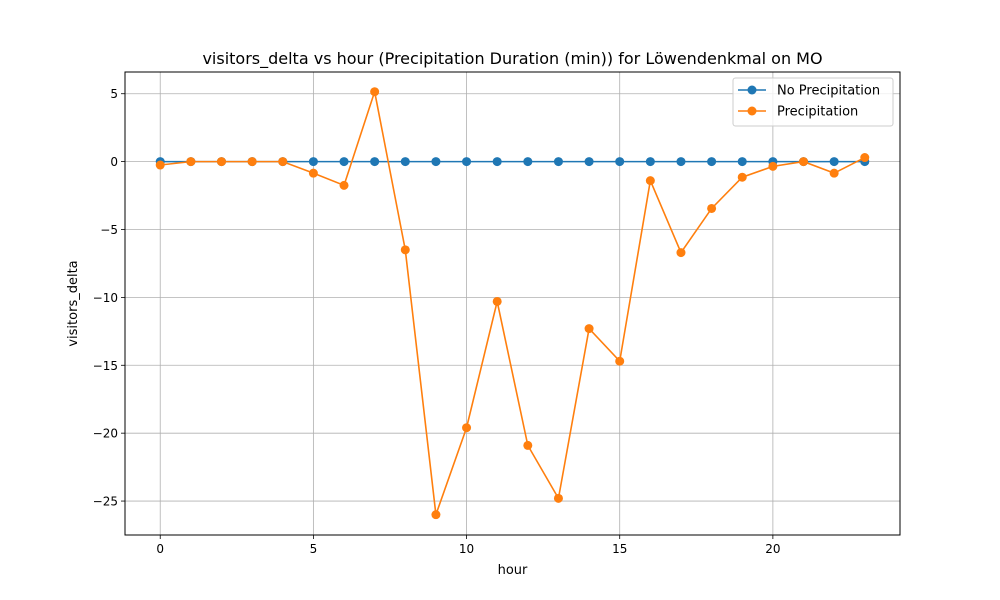  I want to click on y-tick-label: 0, so click(114, 162).